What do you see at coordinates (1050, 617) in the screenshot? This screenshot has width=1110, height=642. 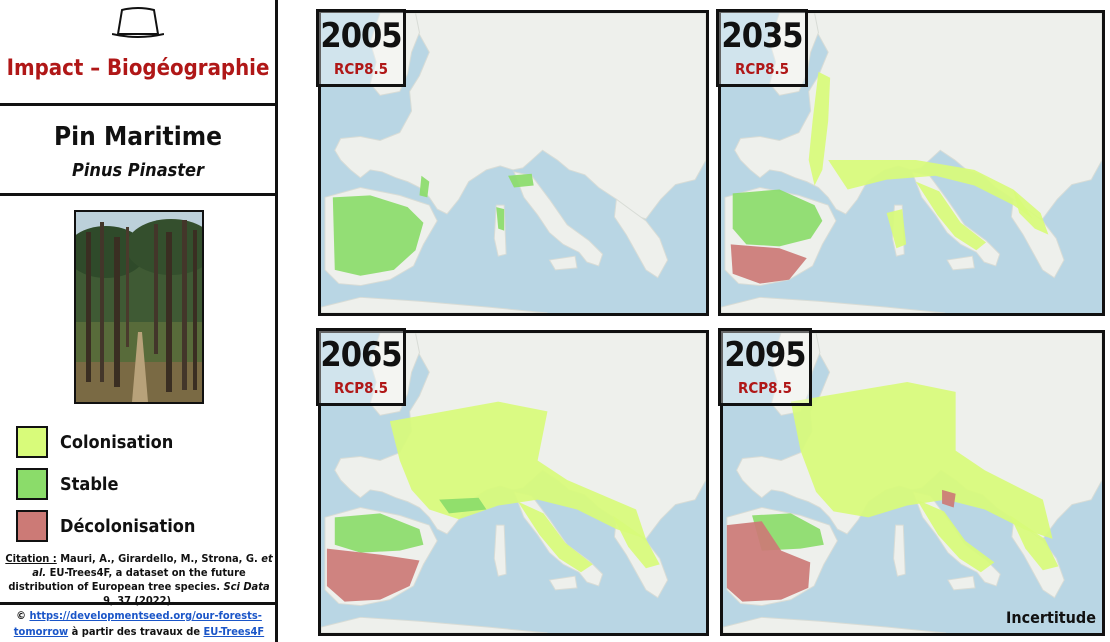 I see `uncertainty-label: Incertitude` at bounding box center [1050, 617].